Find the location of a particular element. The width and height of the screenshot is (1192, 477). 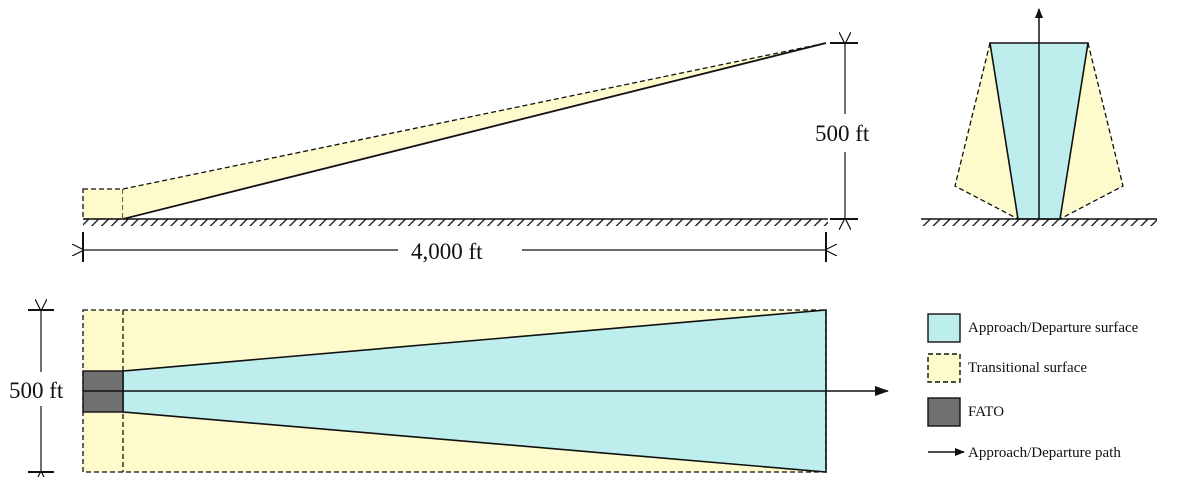

profile-ground-hatch is located at coordinates (455, 222).